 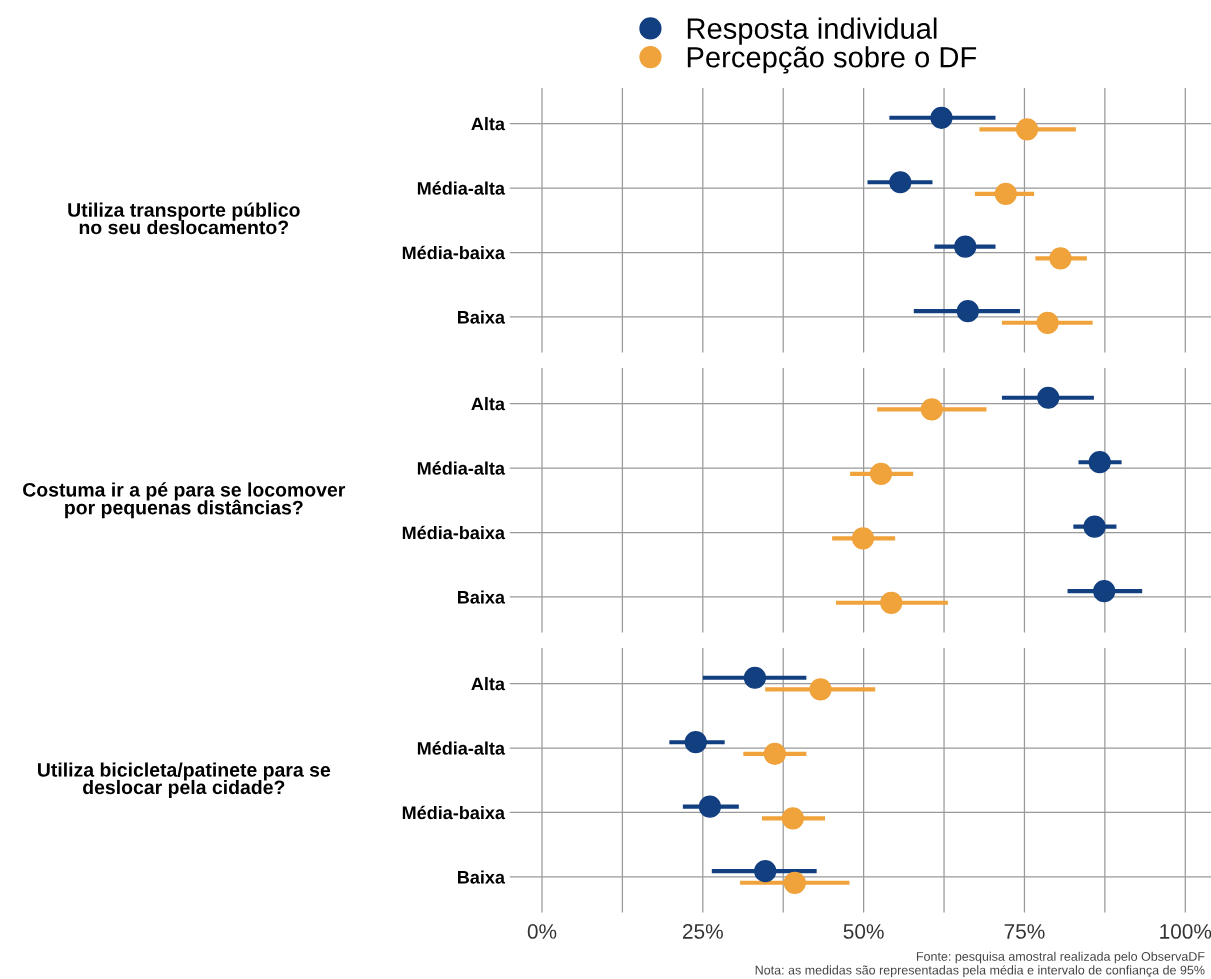 What do you see at coordinates (184, 500) in the screenshot?
I see `y-axis-title: Costuma ir a pé para se locomover por pequenas distâncias?` at bounding box center [184, 500].